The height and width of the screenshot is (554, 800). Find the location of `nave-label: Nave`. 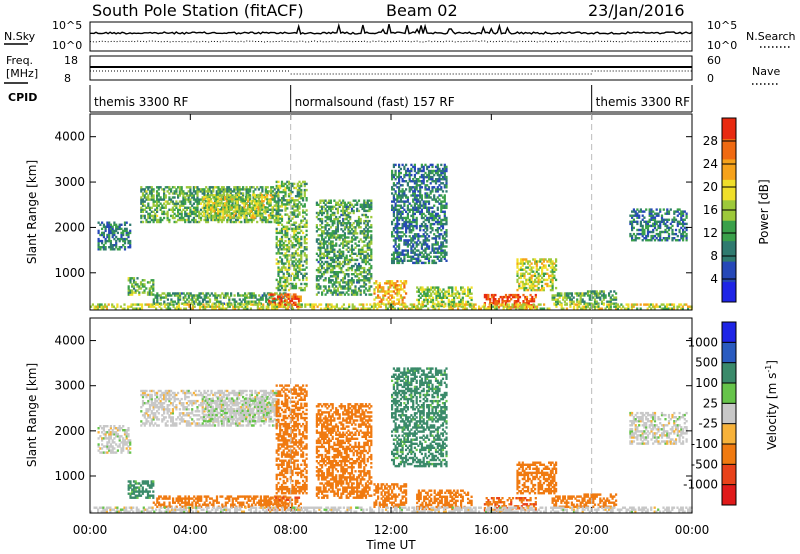

nave-label: Nave is located at coordinates (766, 71).